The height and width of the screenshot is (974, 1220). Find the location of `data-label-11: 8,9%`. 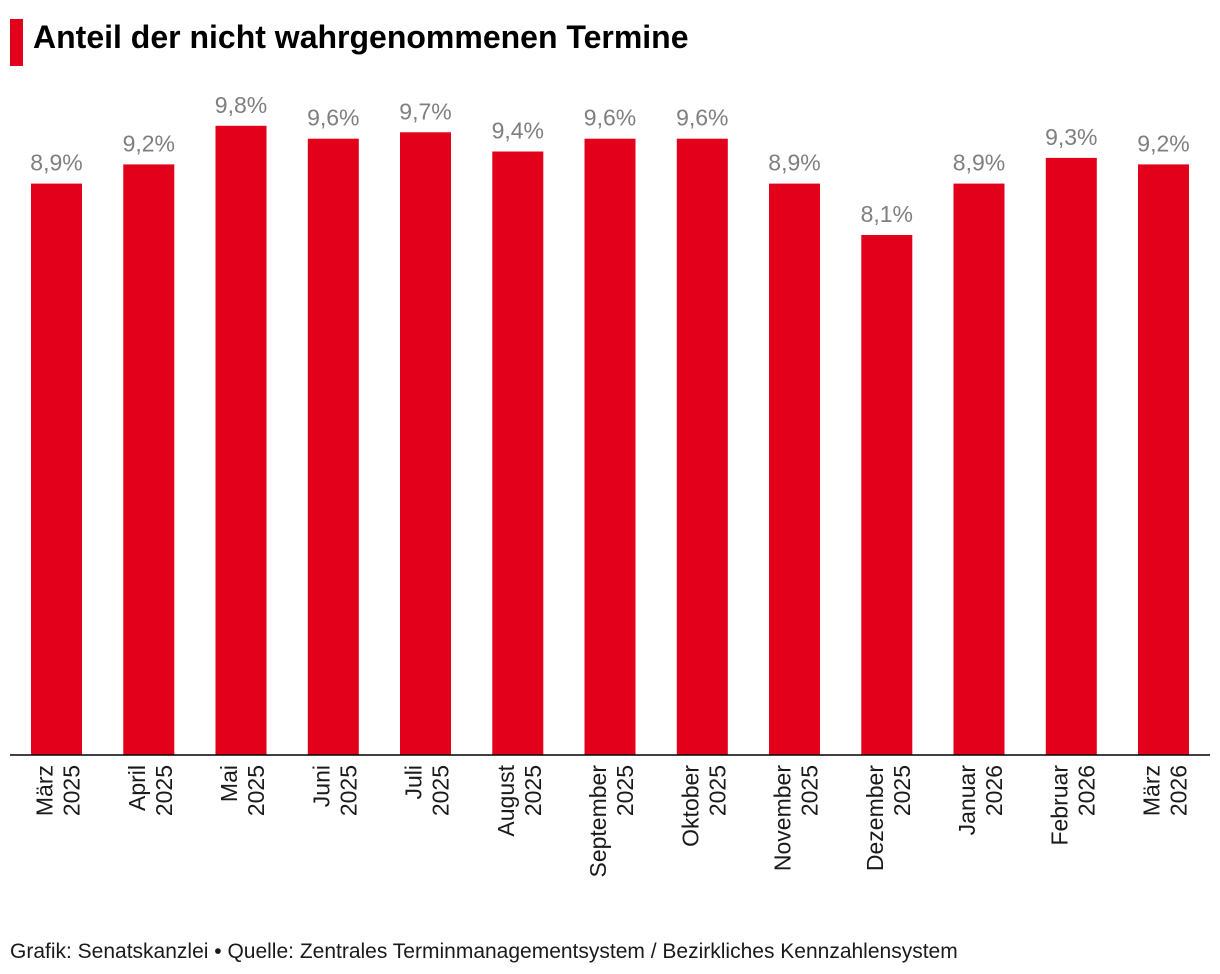

data-label-11: 8,9% is located at coordinates (979, 163).